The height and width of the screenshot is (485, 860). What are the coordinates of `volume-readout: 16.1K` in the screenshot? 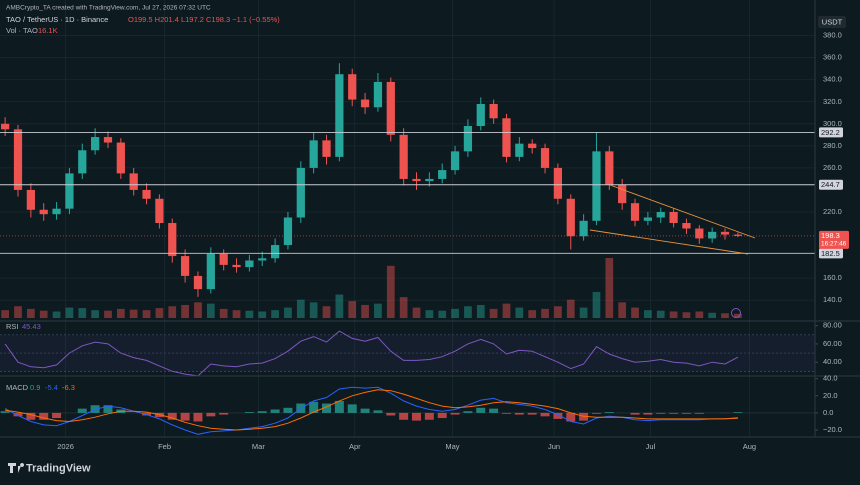 It's located at (48, 30).